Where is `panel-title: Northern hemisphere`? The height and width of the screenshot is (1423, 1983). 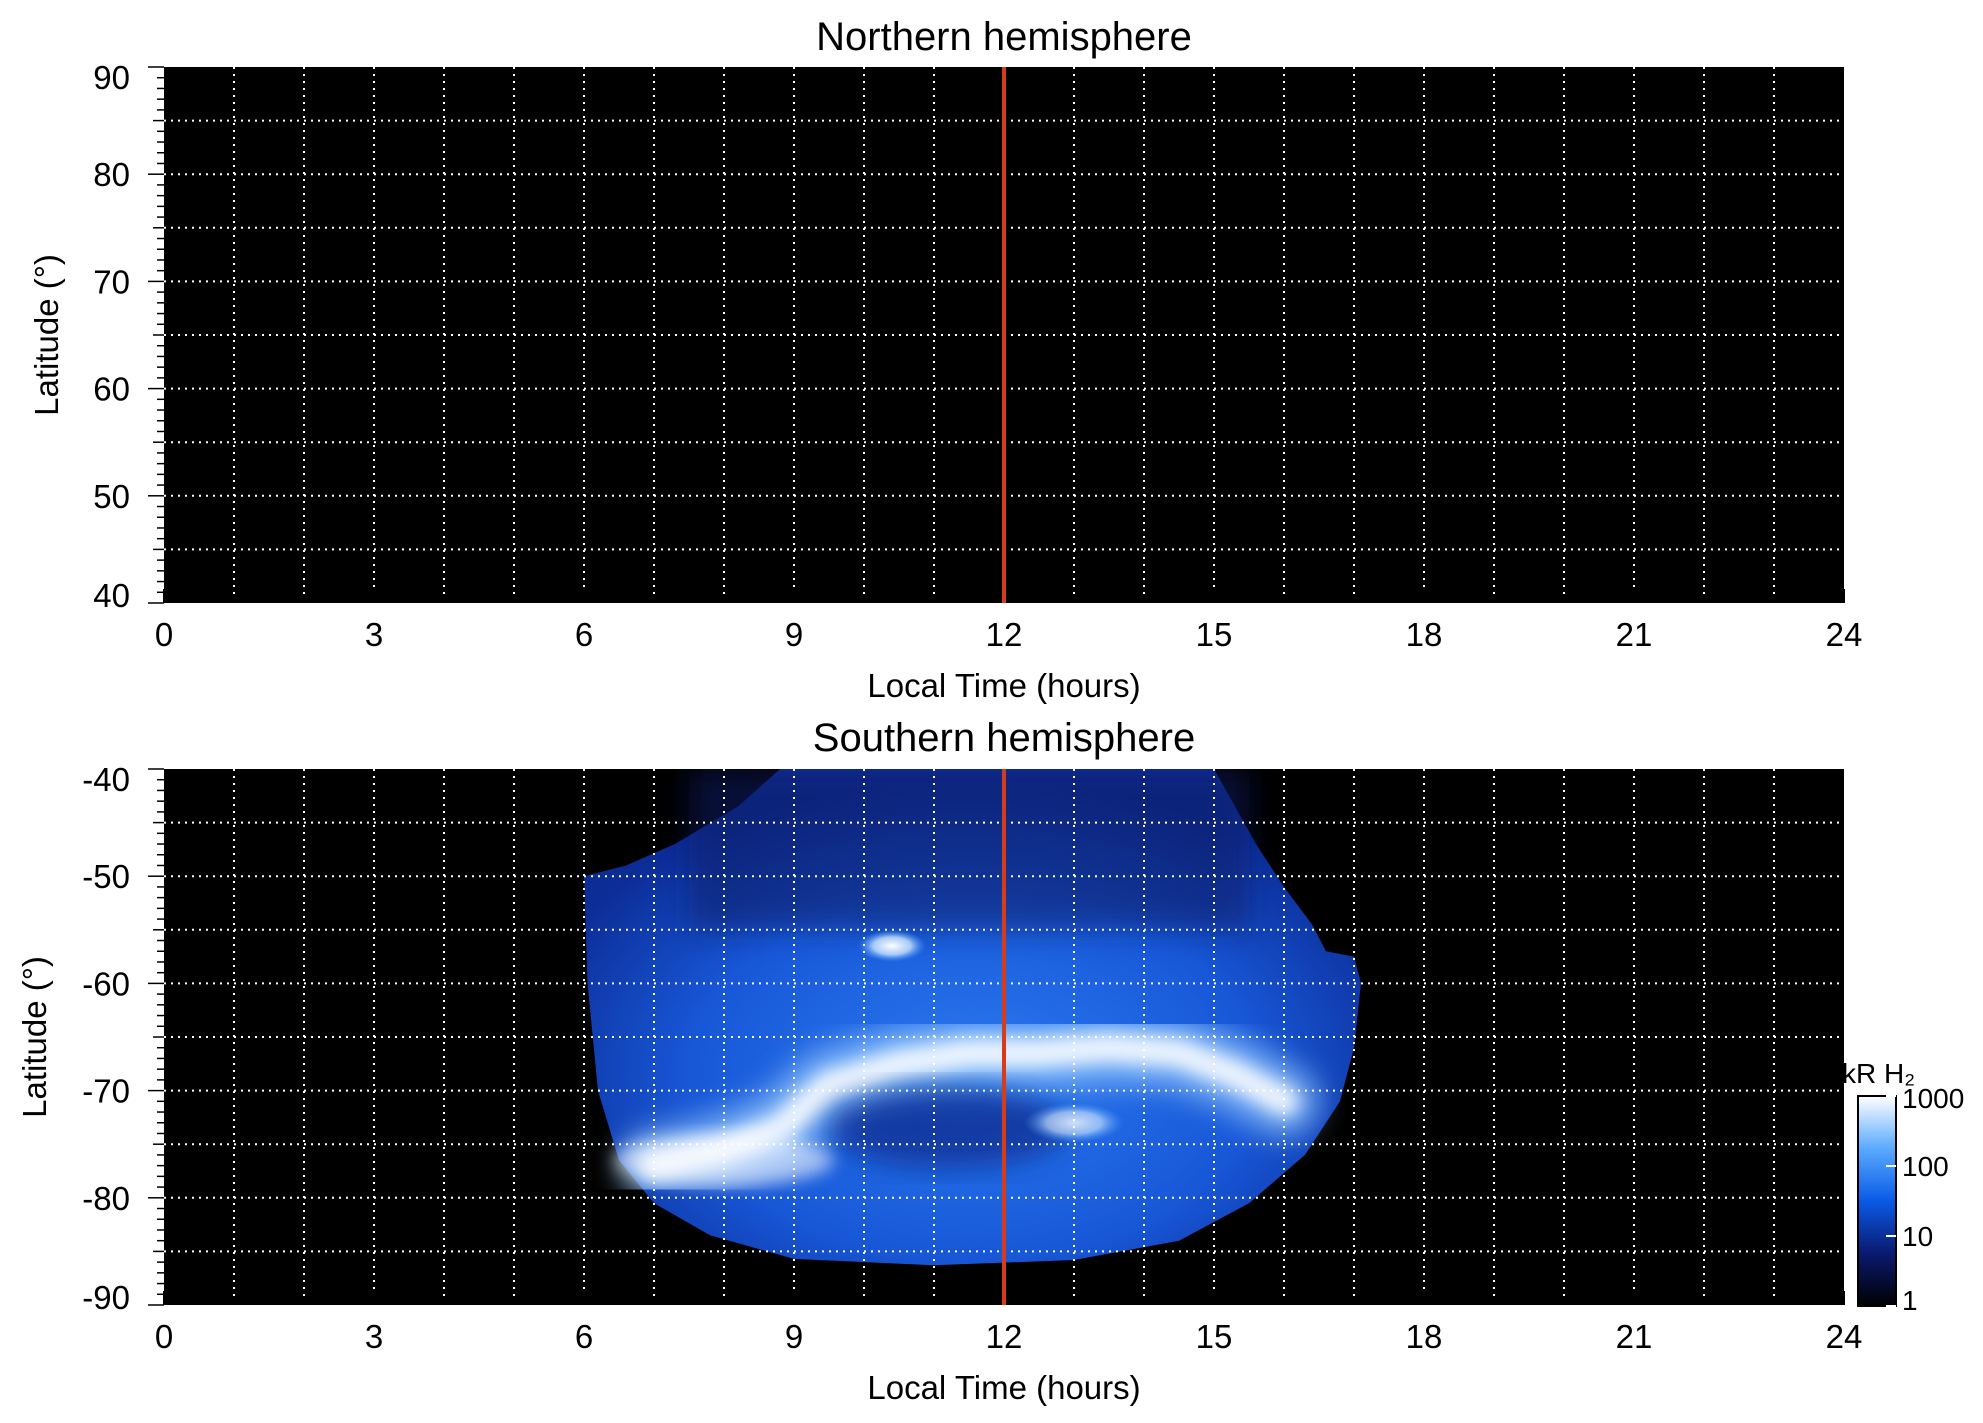 panel-title: Northern hemisphere is located at coordinates (1004, 37).